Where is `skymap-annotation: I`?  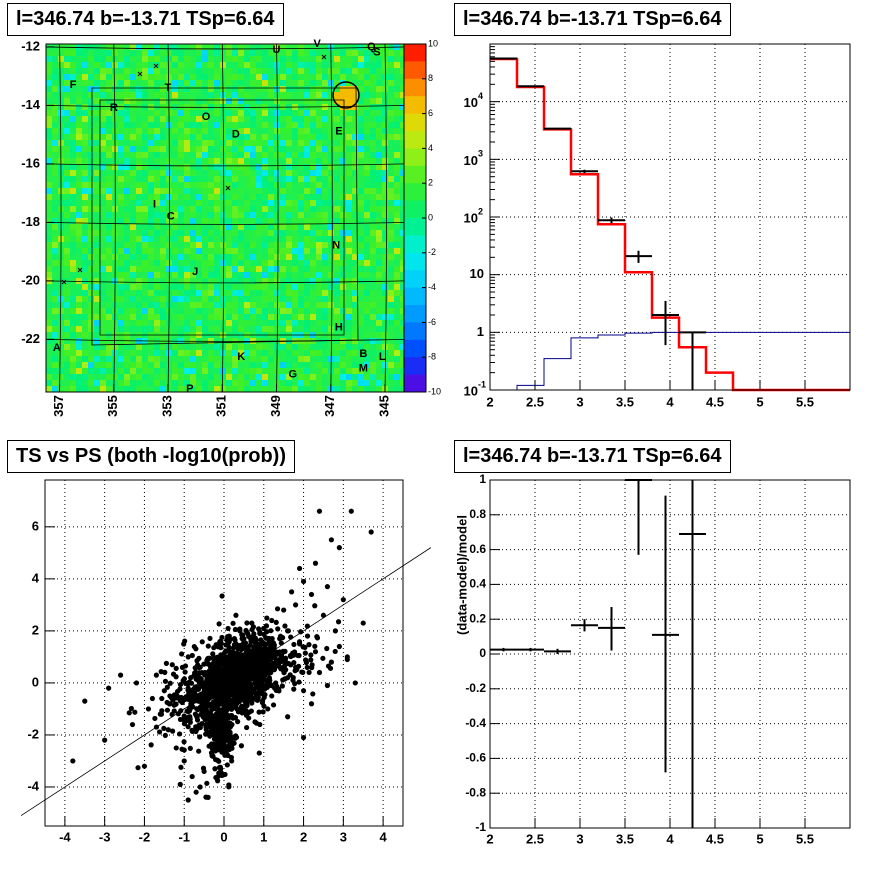 skymap-annotation: I is located at coordinates (154, 205).